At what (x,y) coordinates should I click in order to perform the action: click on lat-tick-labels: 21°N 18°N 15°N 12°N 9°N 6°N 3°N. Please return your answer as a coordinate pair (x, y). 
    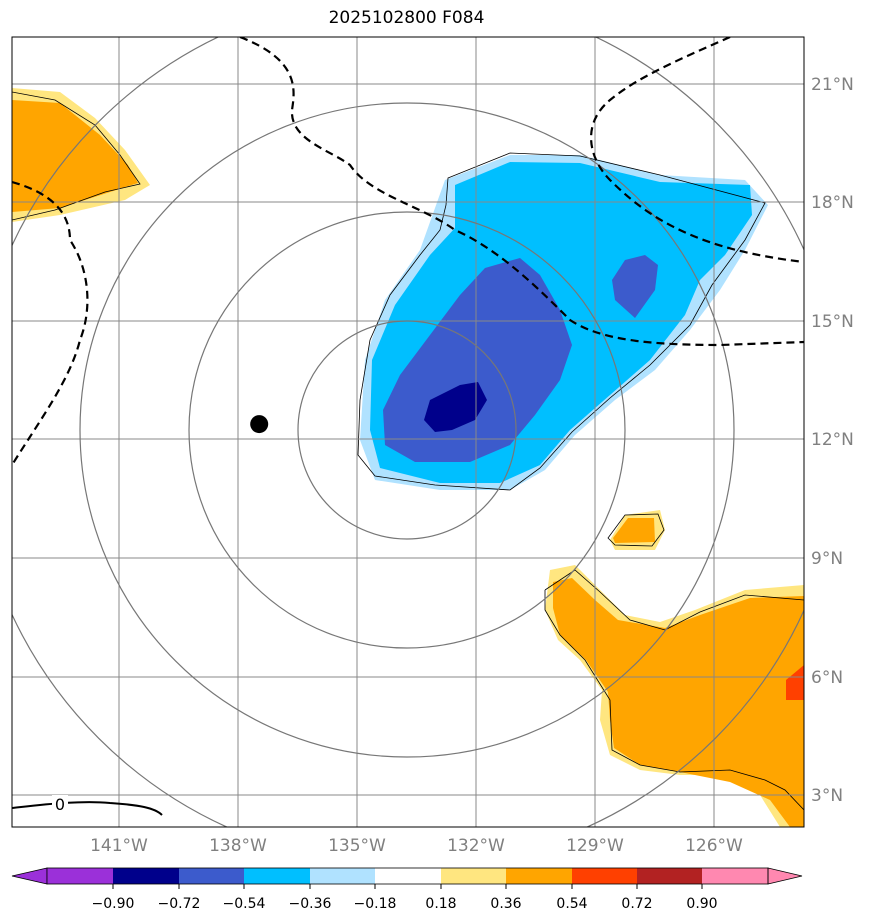
    Looking at the image, I should click on (832, 440).